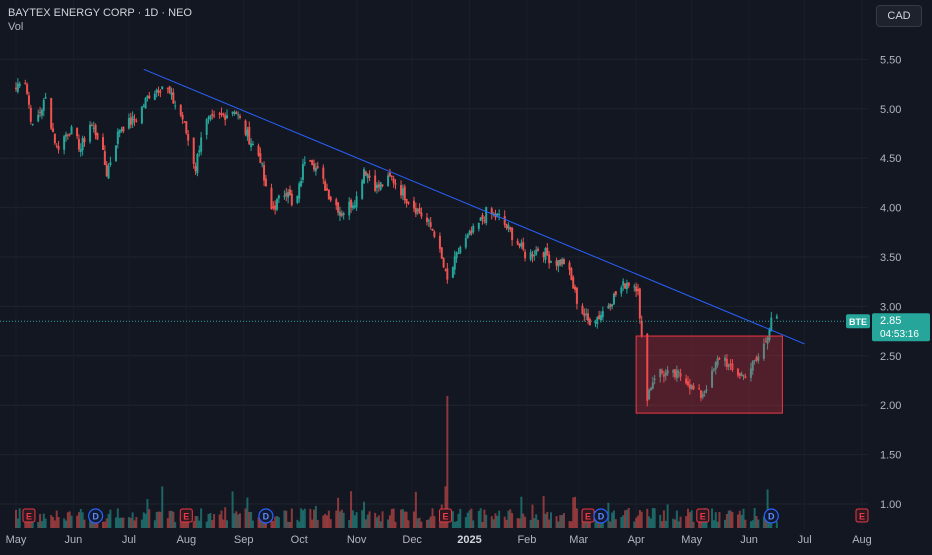 The width and height of the screenshot is (932, 555). Describe the element at coordinates (890, 159) in the screenshot. I see `y-tick-label: 4.50` at that location.